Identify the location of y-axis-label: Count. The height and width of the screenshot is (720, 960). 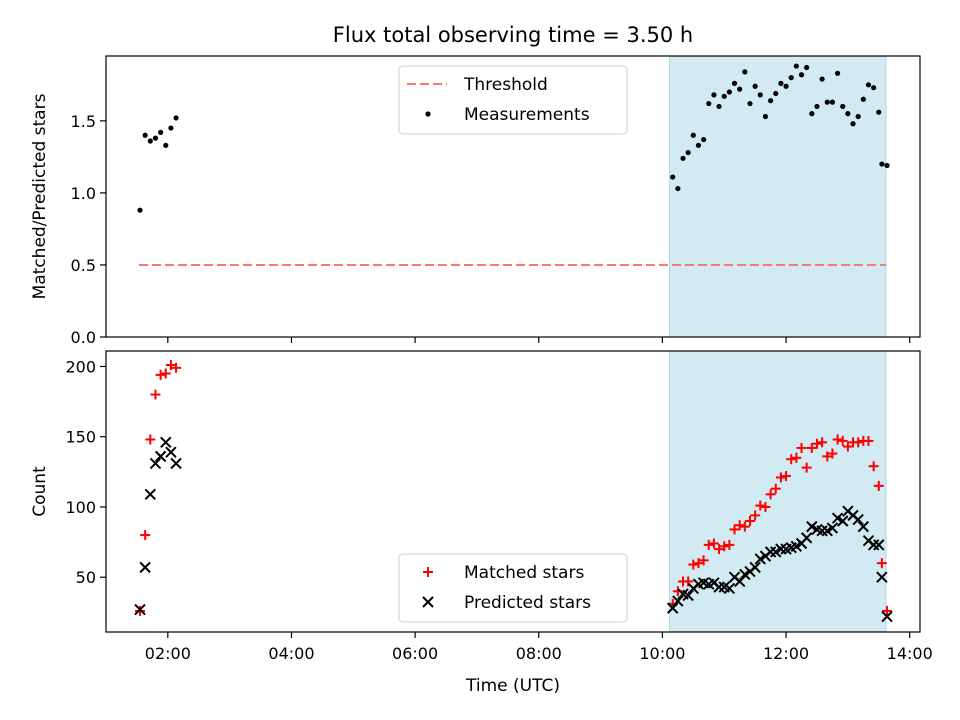
(40, 491).